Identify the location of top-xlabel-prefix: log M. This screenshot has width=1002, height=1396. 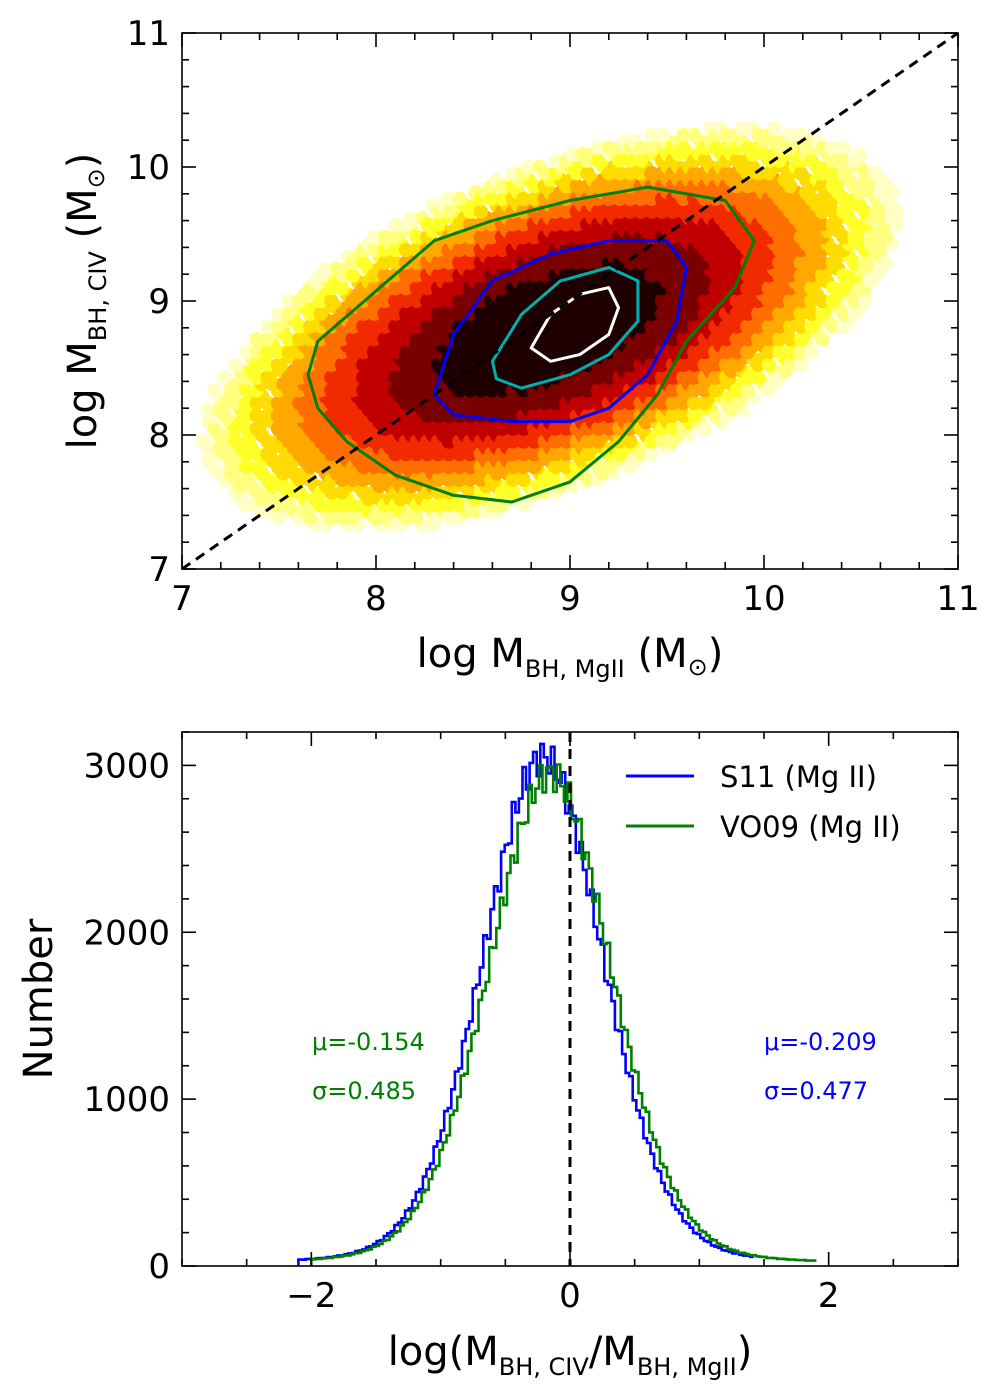
(471, 654).